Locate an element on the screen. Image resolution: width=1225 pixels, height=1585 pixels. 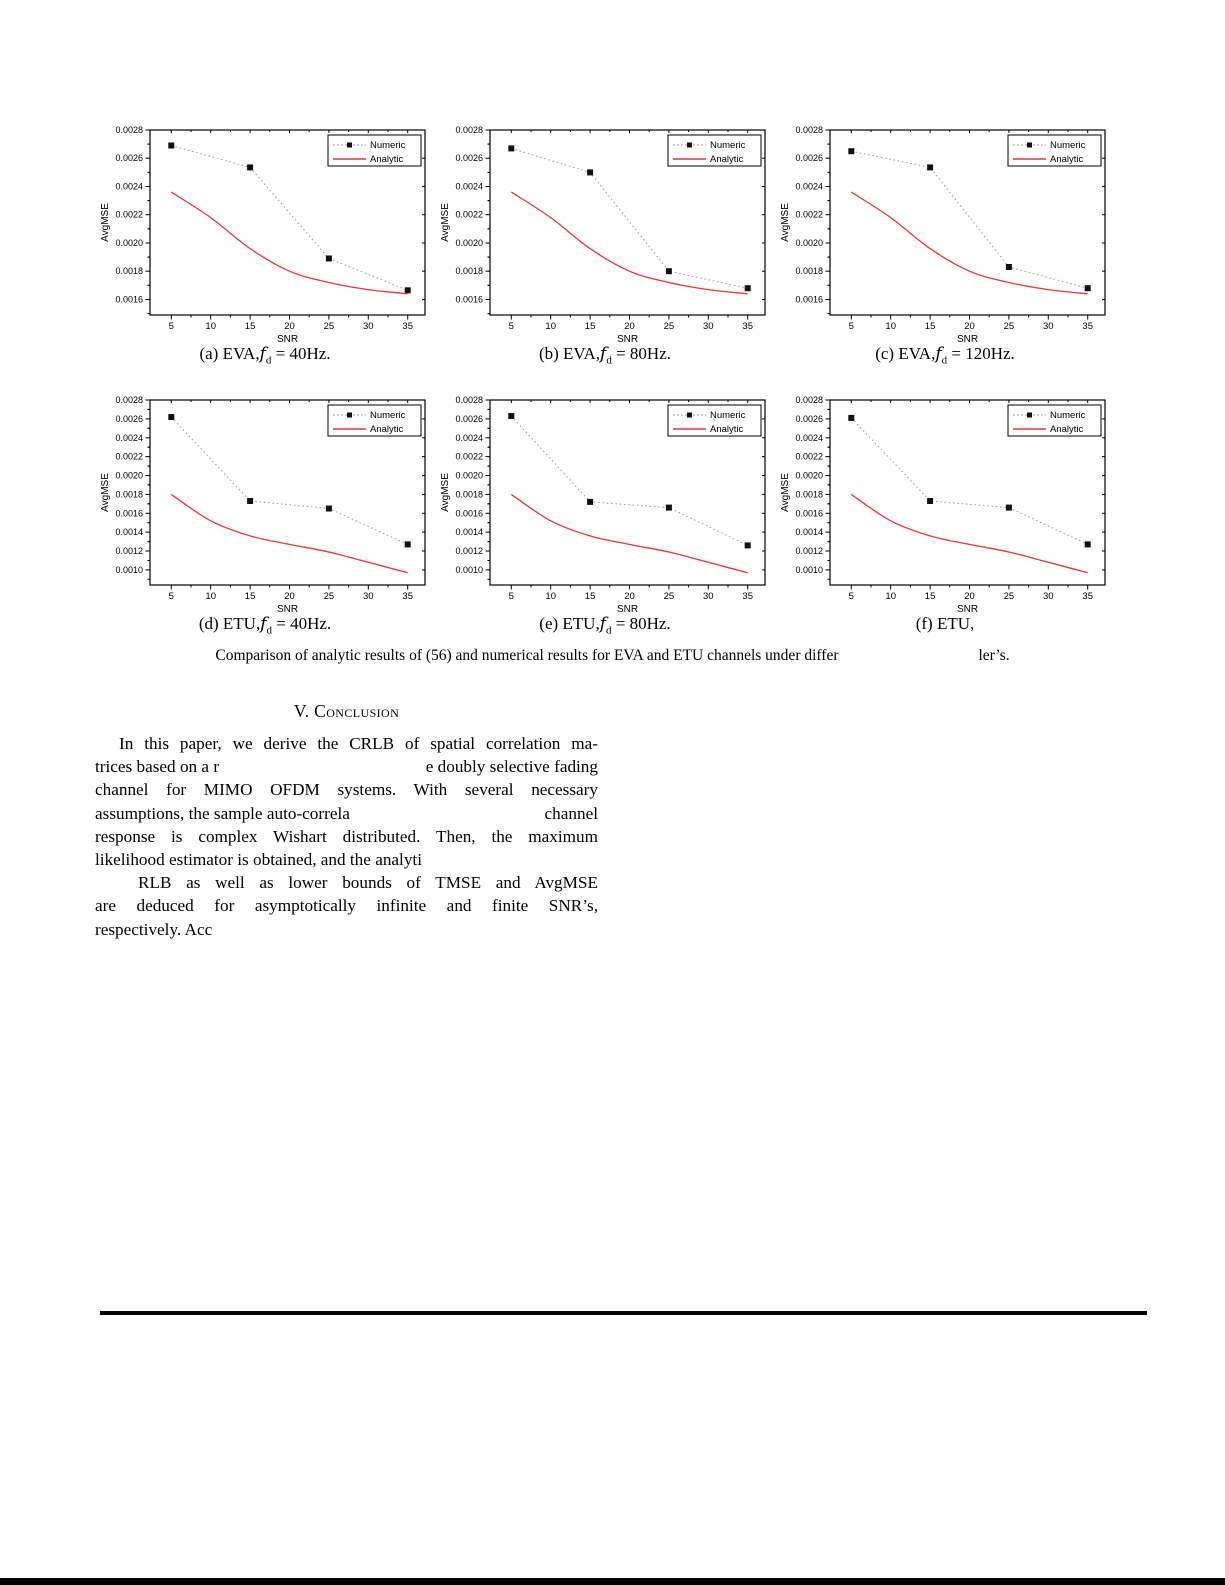
y-tick-label: 0.0010 is located at coordinates (129, 570).